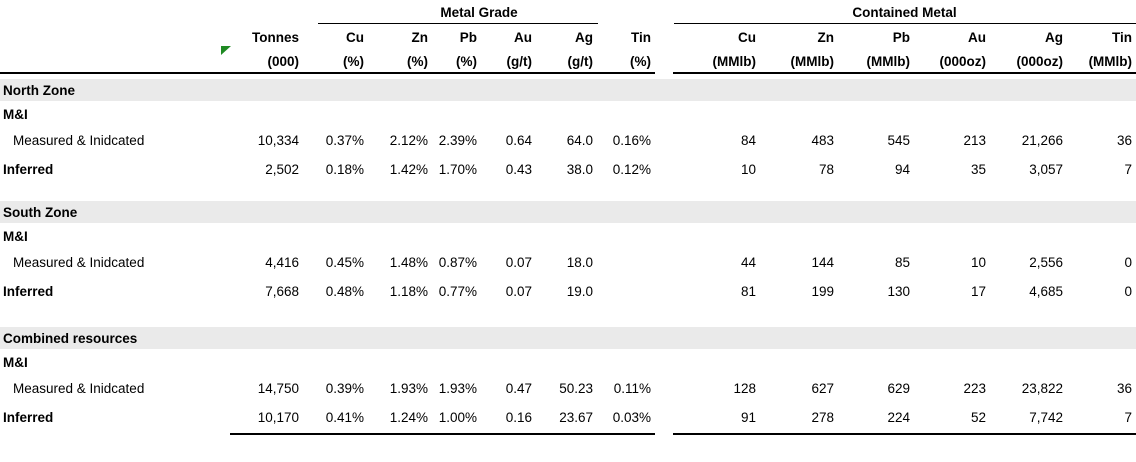  I want to click on unit-tin-grade: (%), so click(626, 62).